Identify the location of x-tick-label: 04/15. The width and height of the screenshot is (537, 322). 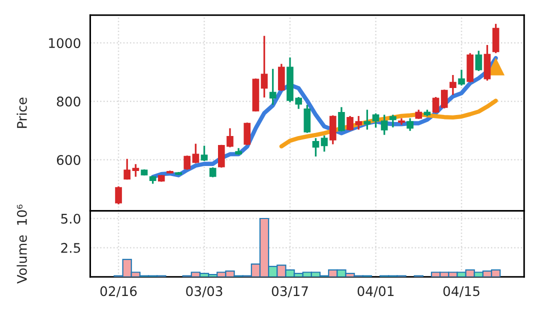
(461, 292).